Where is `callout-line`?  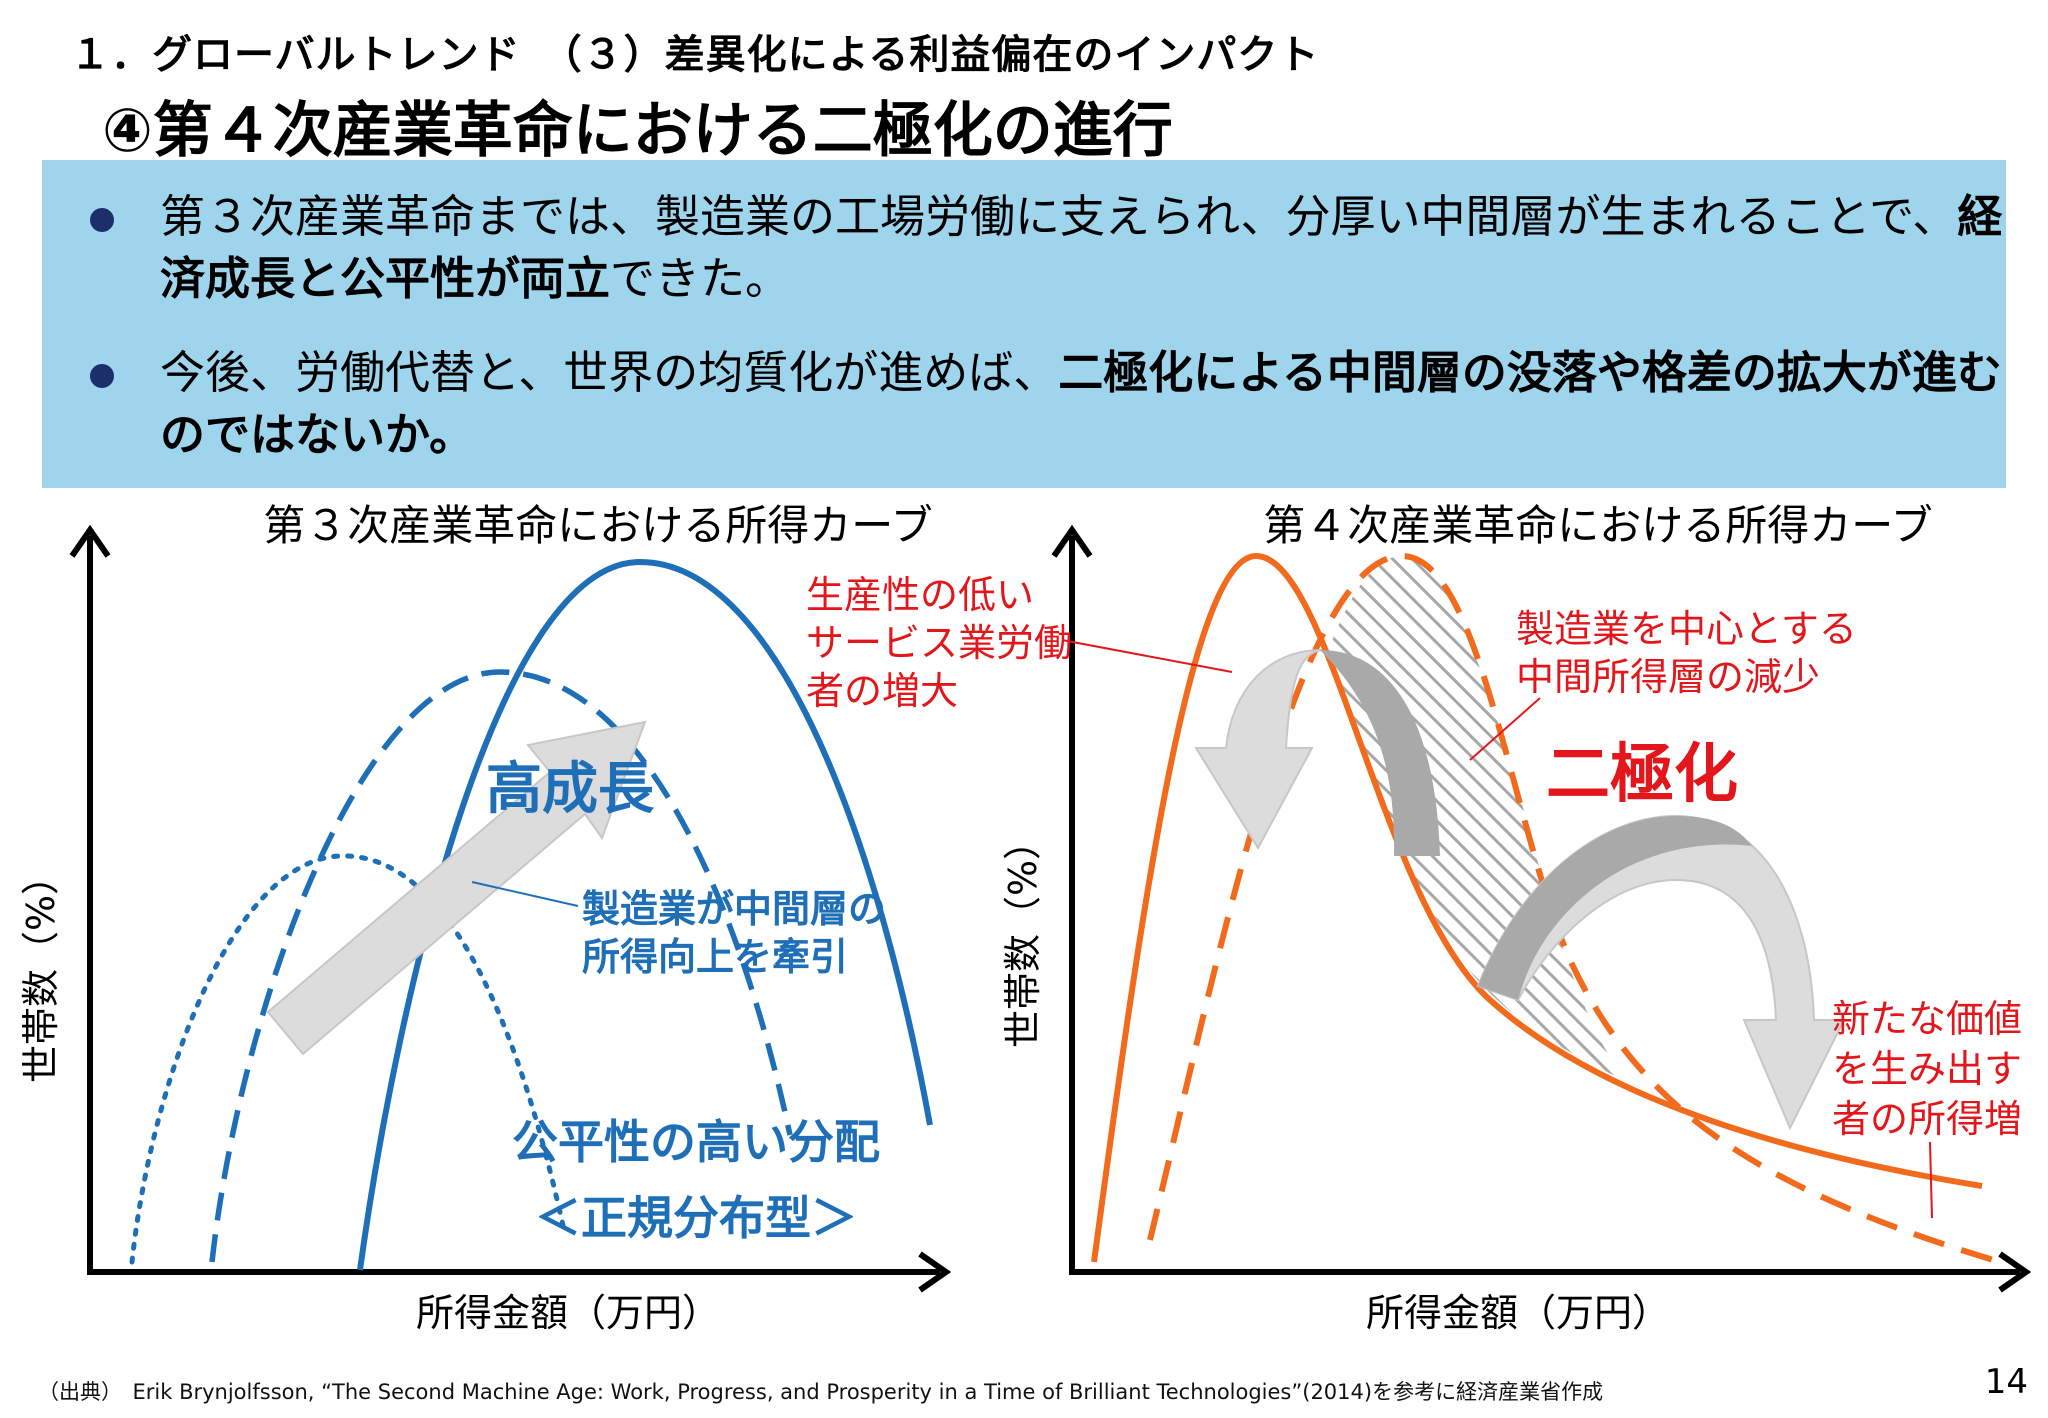
callout-line is located at coordinates (525, 894).